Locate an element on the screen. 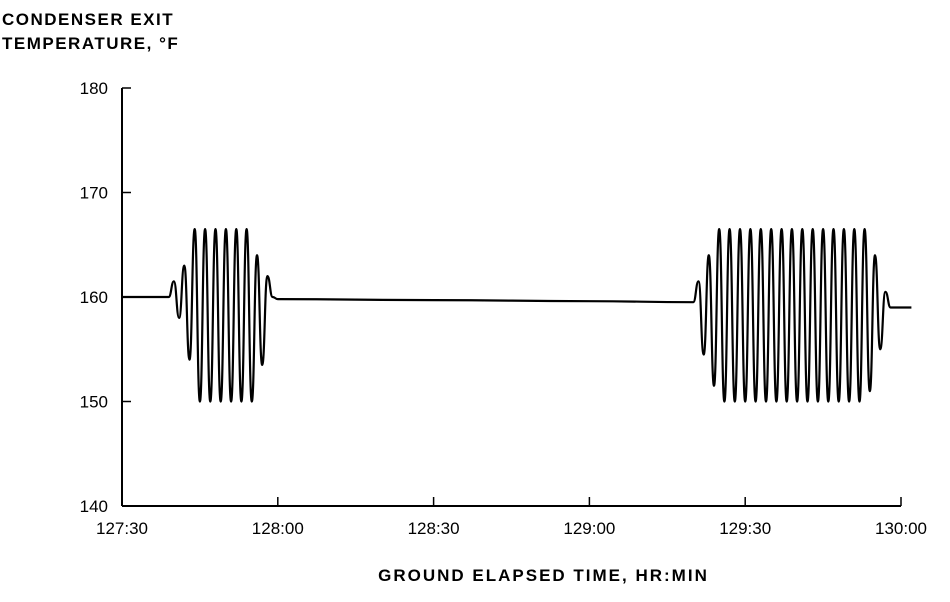  y-tick-label: 160 is located at coordinates (94, 297).